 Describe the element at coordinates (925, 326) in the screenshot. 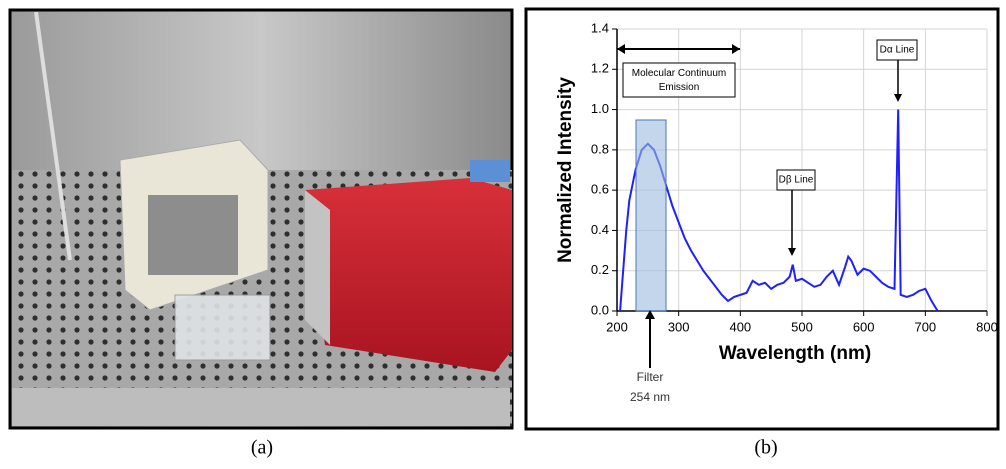

I see `x-tick-label: 700` at that location.